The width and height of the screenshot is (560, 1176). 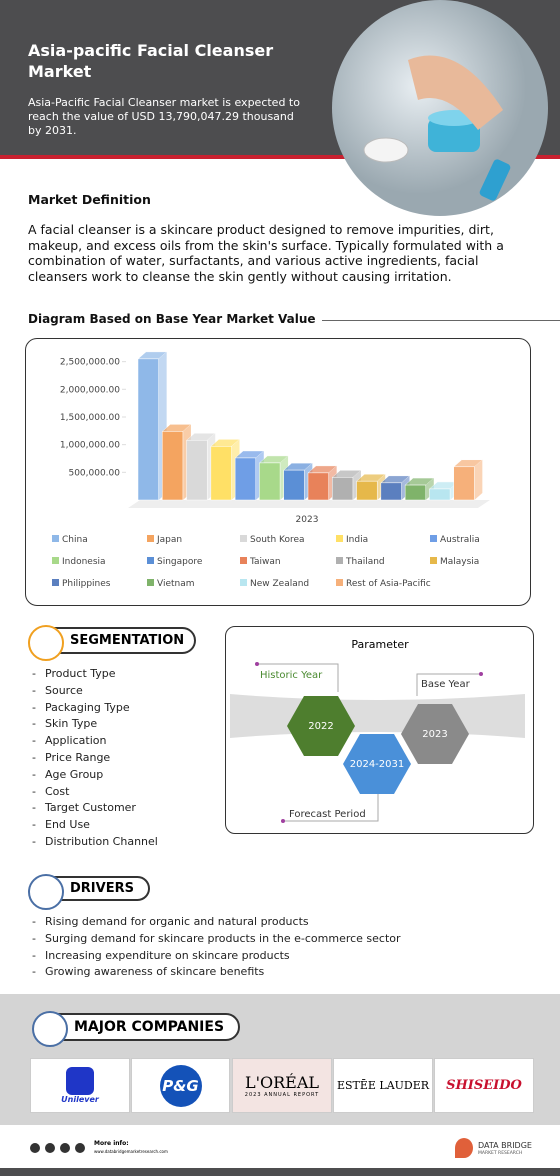 I want to click on logo-text: Unilever, so click(x=80, y=1099).